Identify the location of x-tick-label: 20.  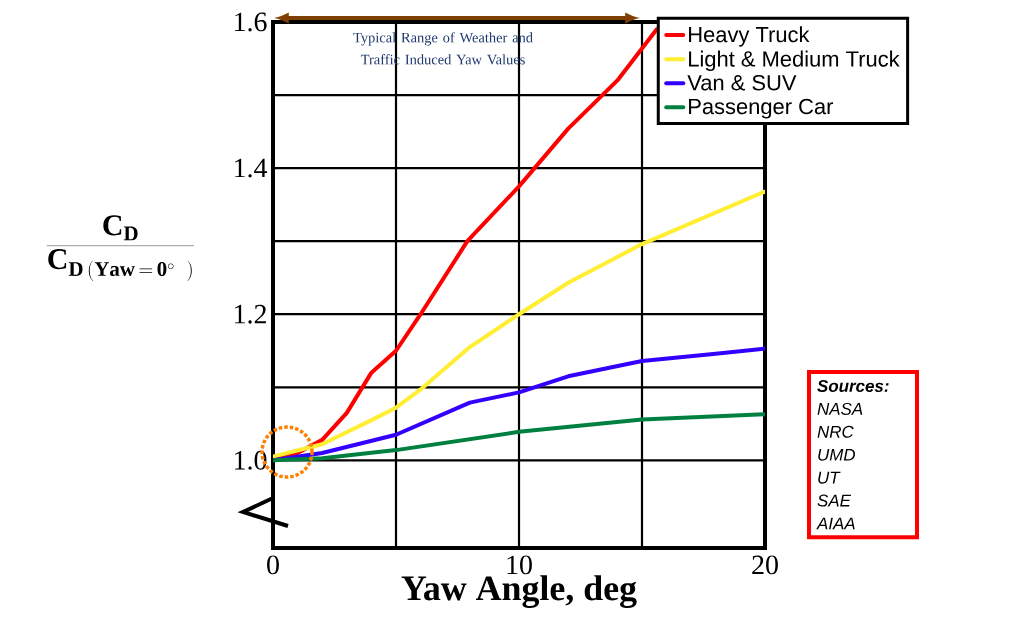
(765, 565).